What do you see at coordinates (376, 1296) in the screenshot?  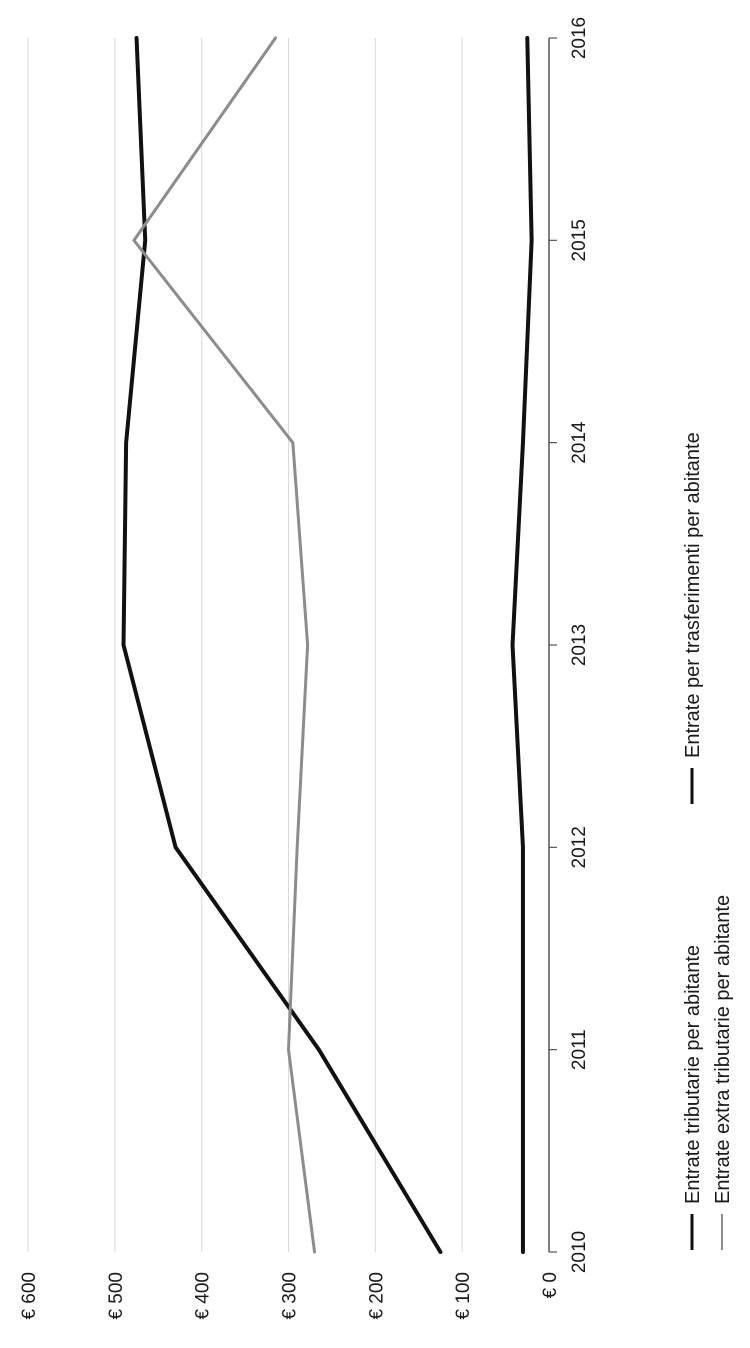 I see `y-tick-label: € 200` at bounding box center [376, 1296].